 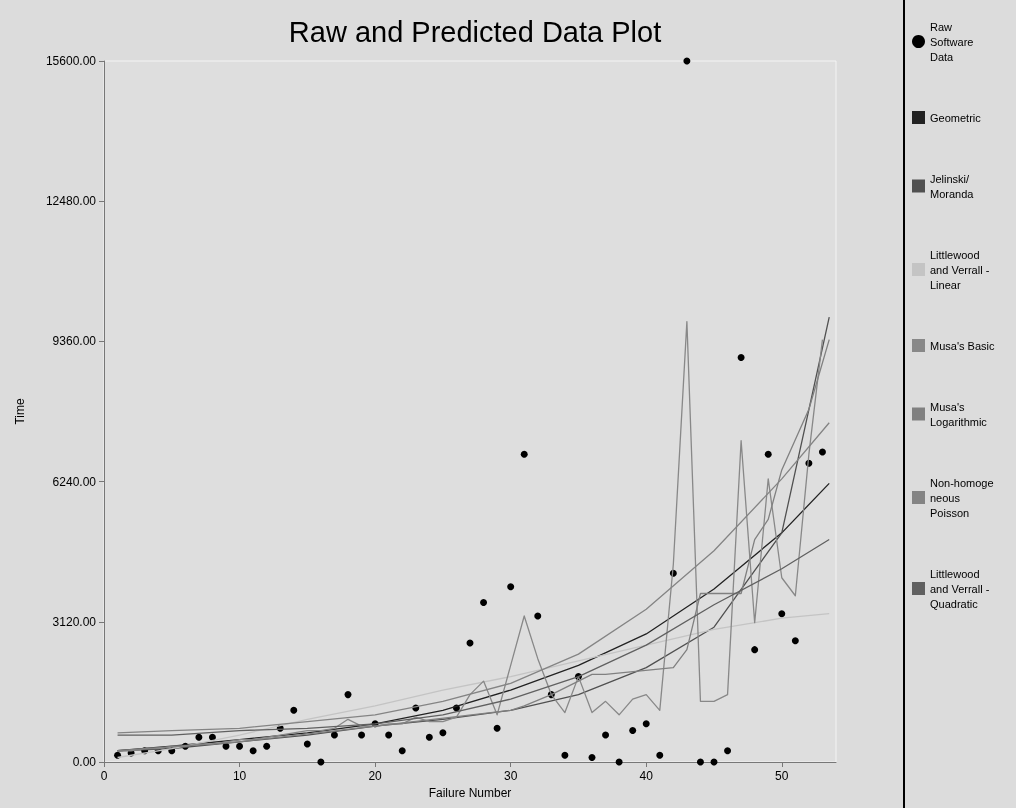 I want to click on x-tick-label: 0, so click(x=104, y=776).